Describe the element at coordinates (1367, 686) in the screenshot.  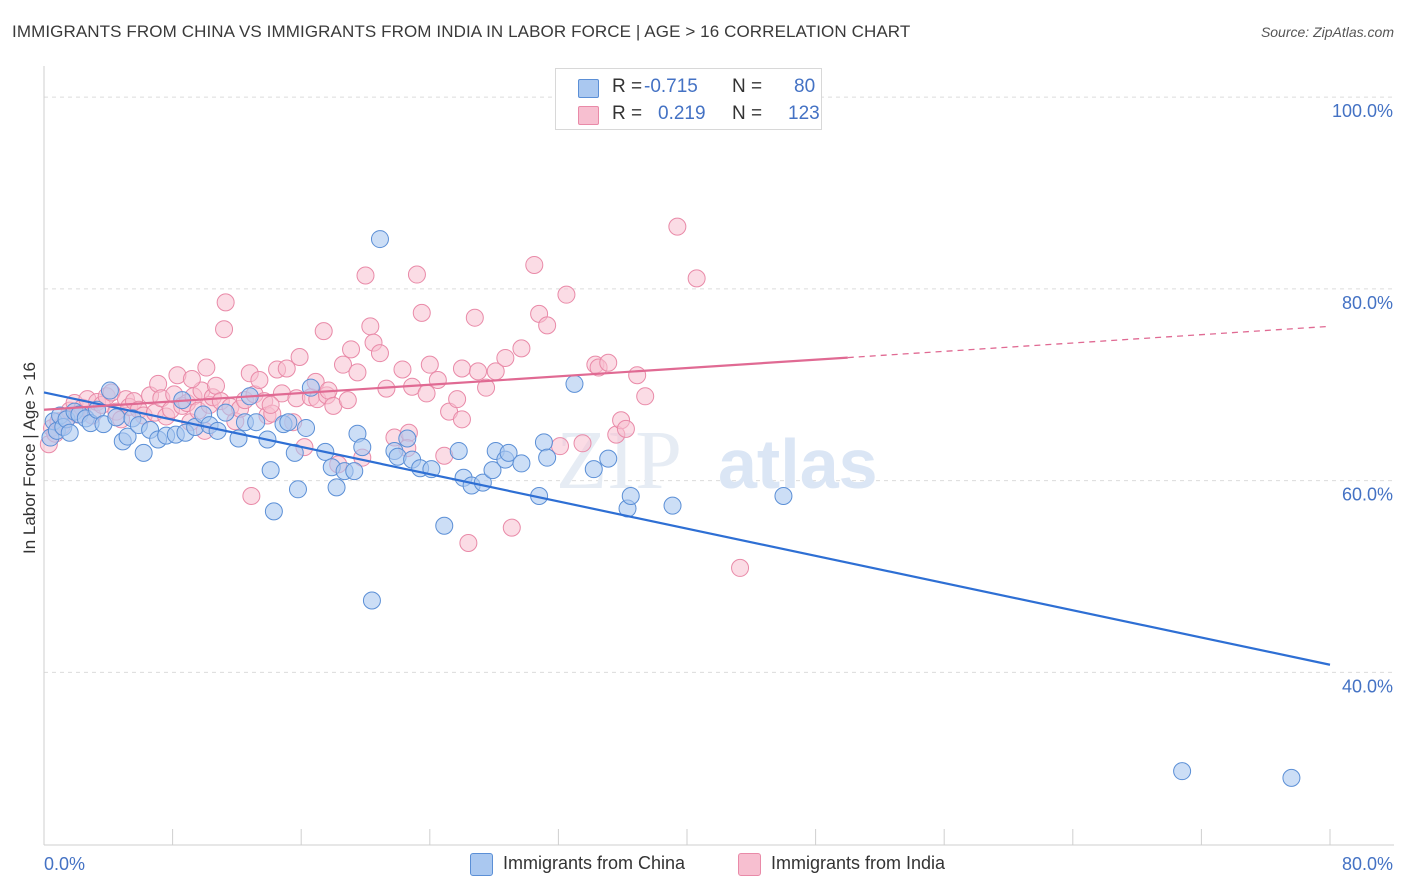
I see `y-tick-label: 40.0%` at that location.